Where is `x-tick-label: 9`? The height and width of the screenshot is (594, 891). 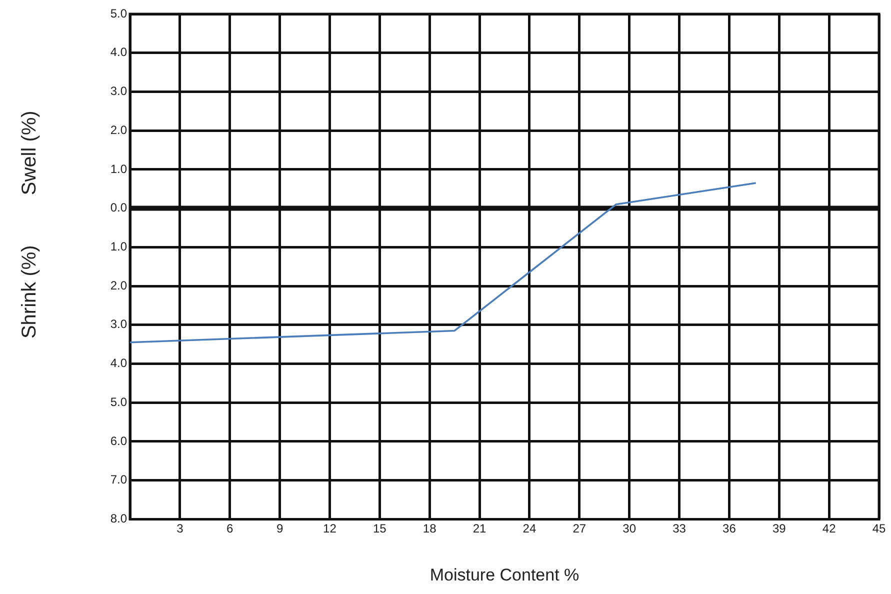 x-tick-label: 9 is located at coordinates (280, 529).